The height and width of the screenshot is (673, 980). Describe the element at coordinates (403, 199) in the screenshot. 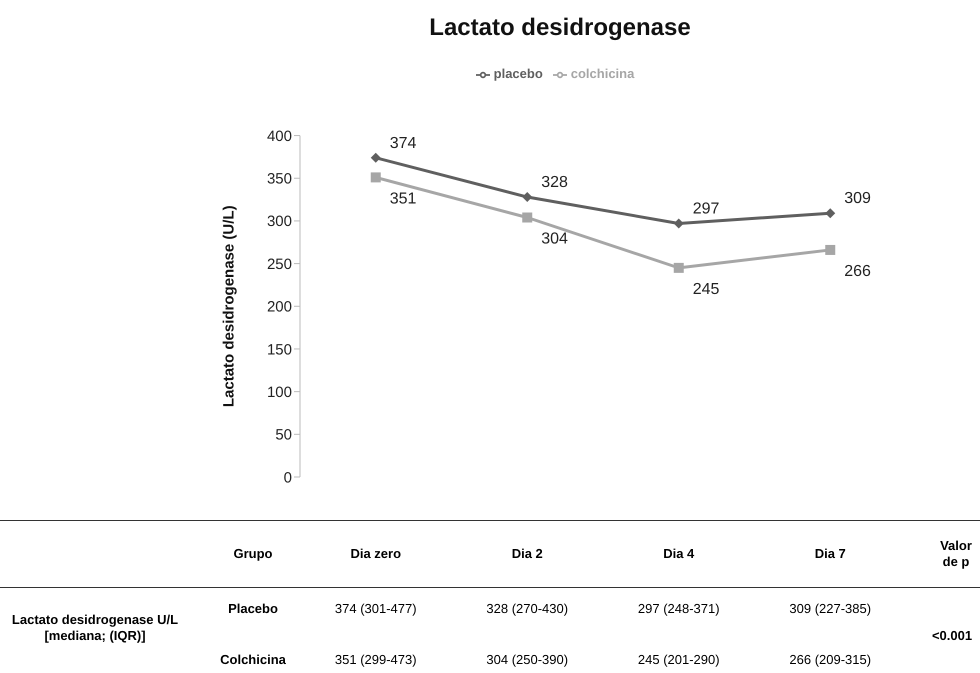

I see `data-label: 351` at that location.